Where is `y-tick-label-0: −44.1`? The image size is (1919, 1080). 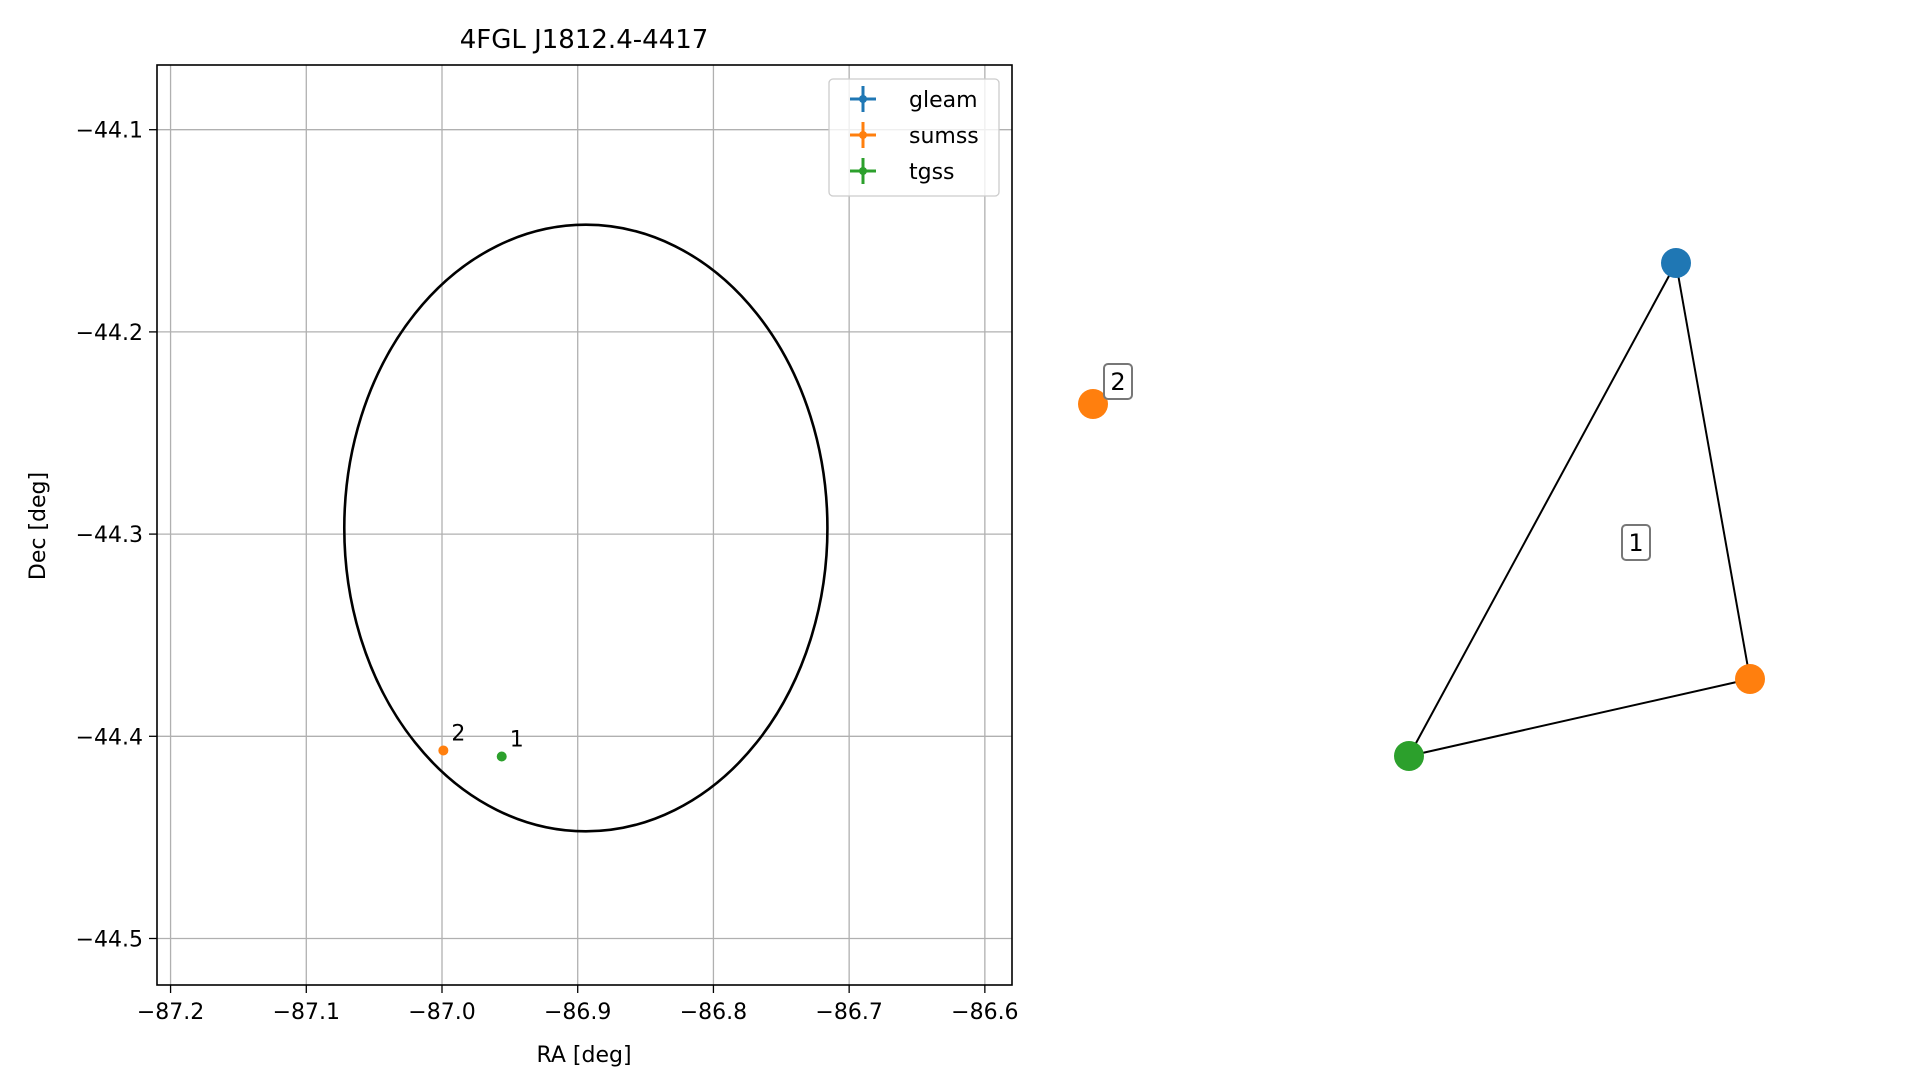
y-tick-label-0: −44.1 is located at coordinates (109, 131).